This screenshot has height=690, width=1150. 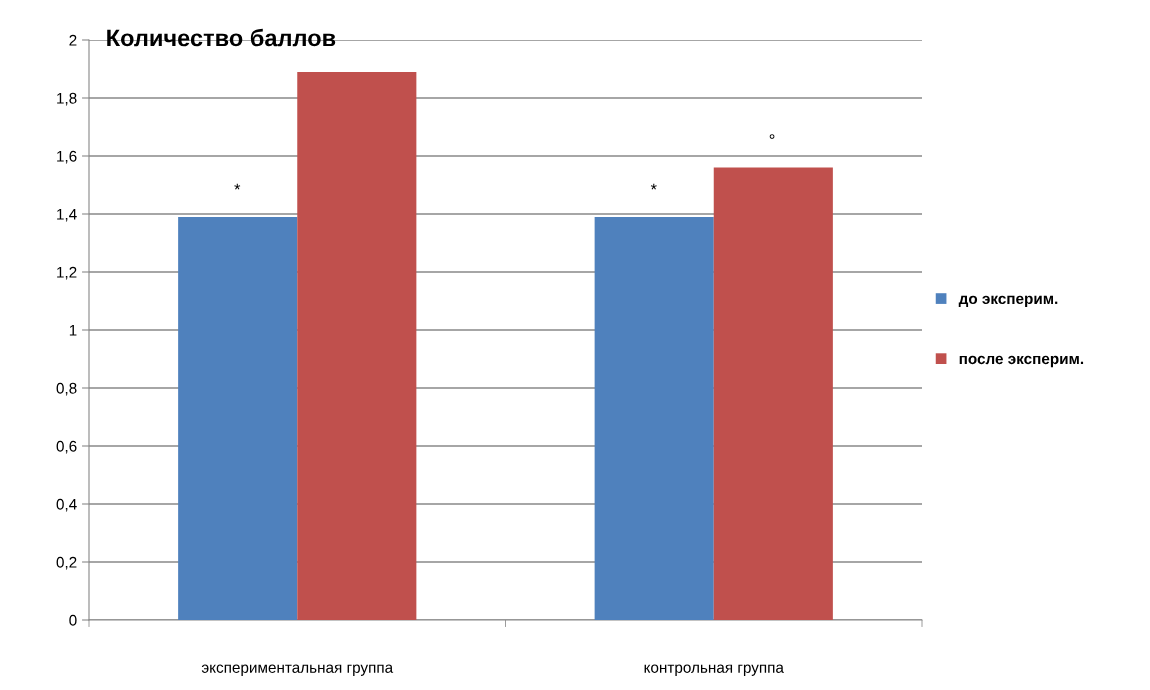 What do you see at coordinates (221, 37) in the screenshot?
I see `chart-title: Количество баллов` at bounding box center [221, 37].